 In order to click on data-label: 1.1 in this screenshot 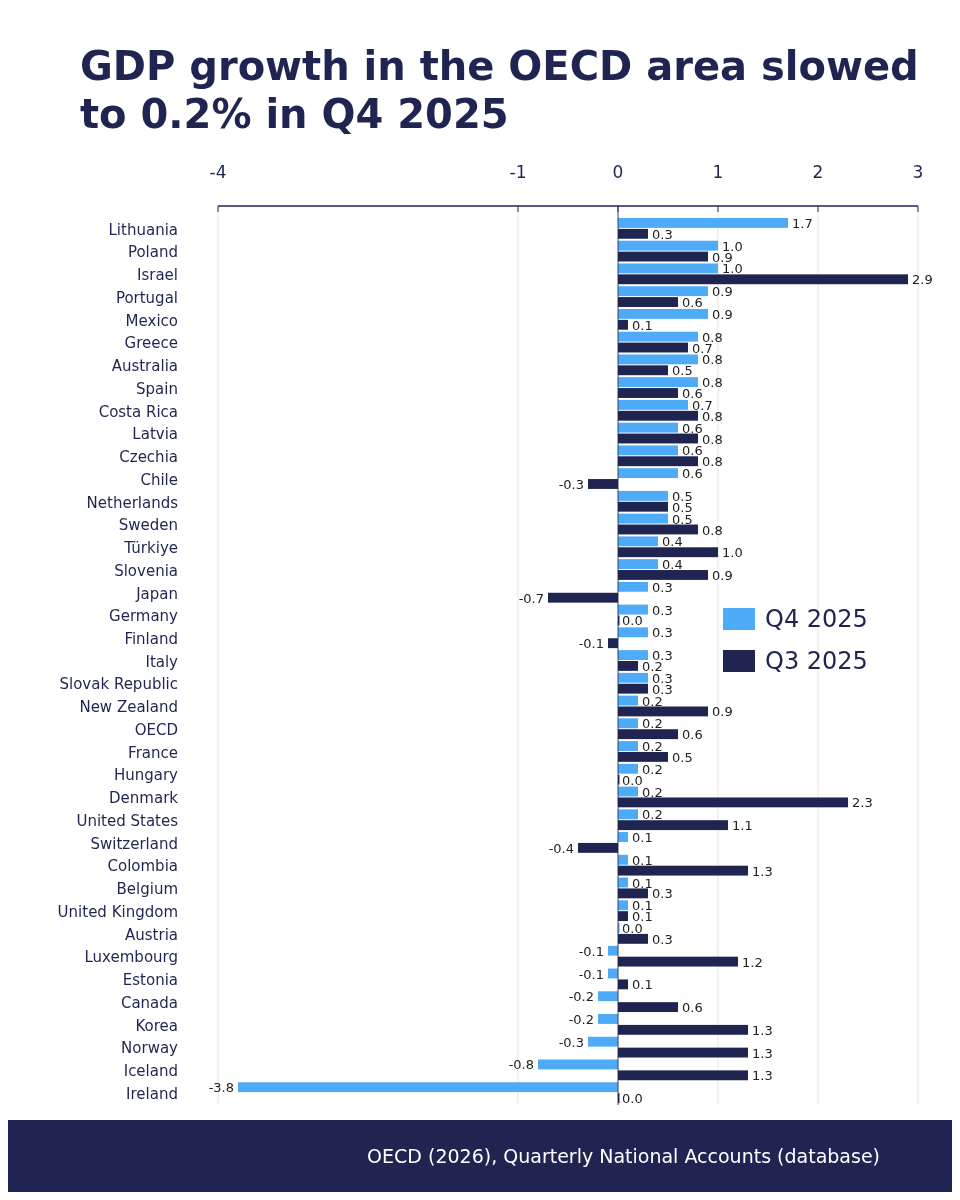, I will do `click(742, 826)`.